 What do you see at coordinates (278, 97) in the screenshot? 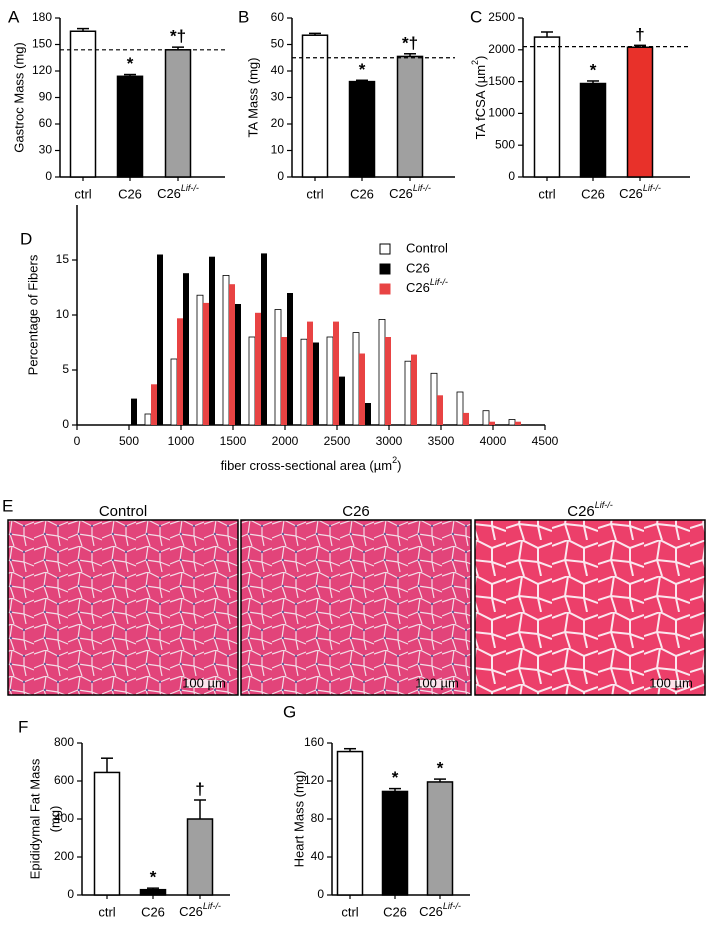
I see `y-tick-label: 30` at bounding box center [278, 97].